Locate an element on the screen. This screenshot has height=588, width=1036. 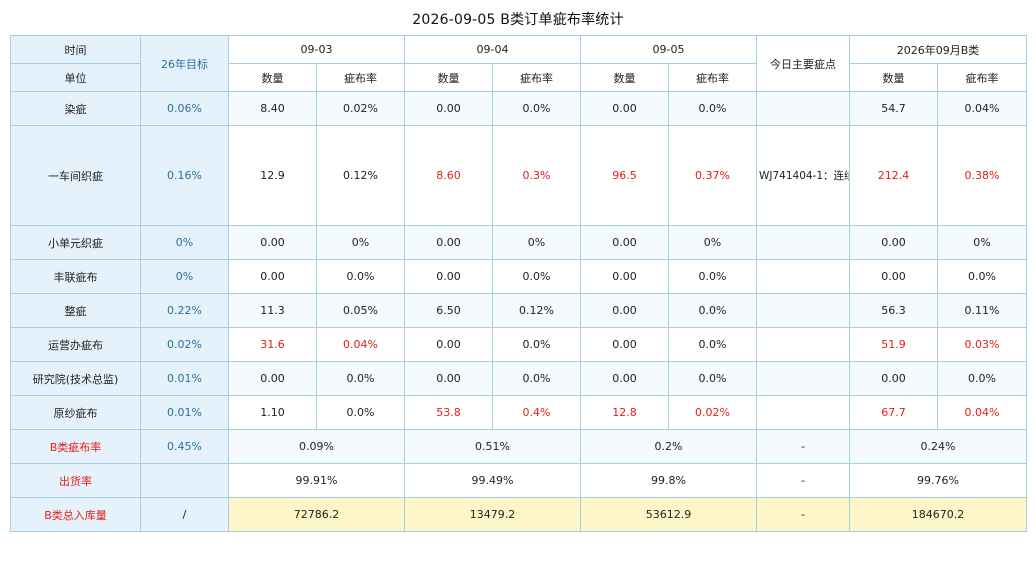
cell-month-rate: 0% is located at coordinates (982, 242).